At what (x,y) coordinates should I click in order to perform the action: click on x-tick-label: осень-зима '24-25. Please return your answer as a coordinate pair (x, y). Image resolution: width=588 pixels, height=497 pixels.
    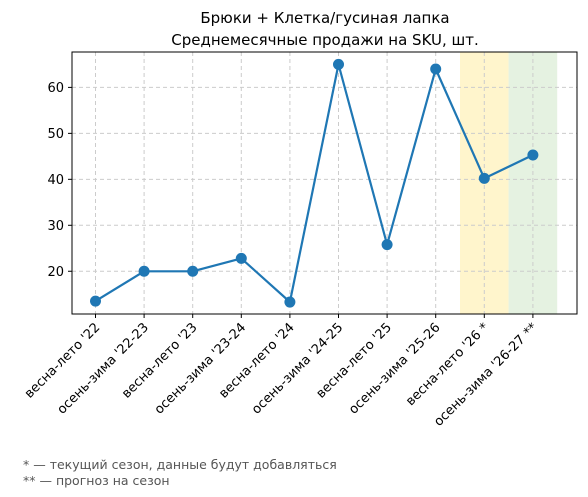
    Looking at the image, I should click on (297, 368).